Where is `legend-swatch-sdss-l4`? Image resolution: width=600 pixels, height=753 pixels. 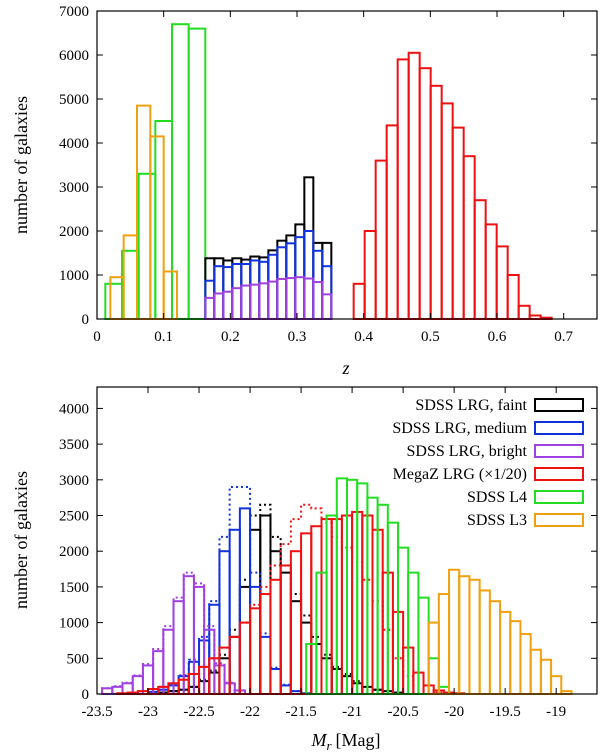
legend-swatch-sdss-l4 is located at coordinates (559, 497).